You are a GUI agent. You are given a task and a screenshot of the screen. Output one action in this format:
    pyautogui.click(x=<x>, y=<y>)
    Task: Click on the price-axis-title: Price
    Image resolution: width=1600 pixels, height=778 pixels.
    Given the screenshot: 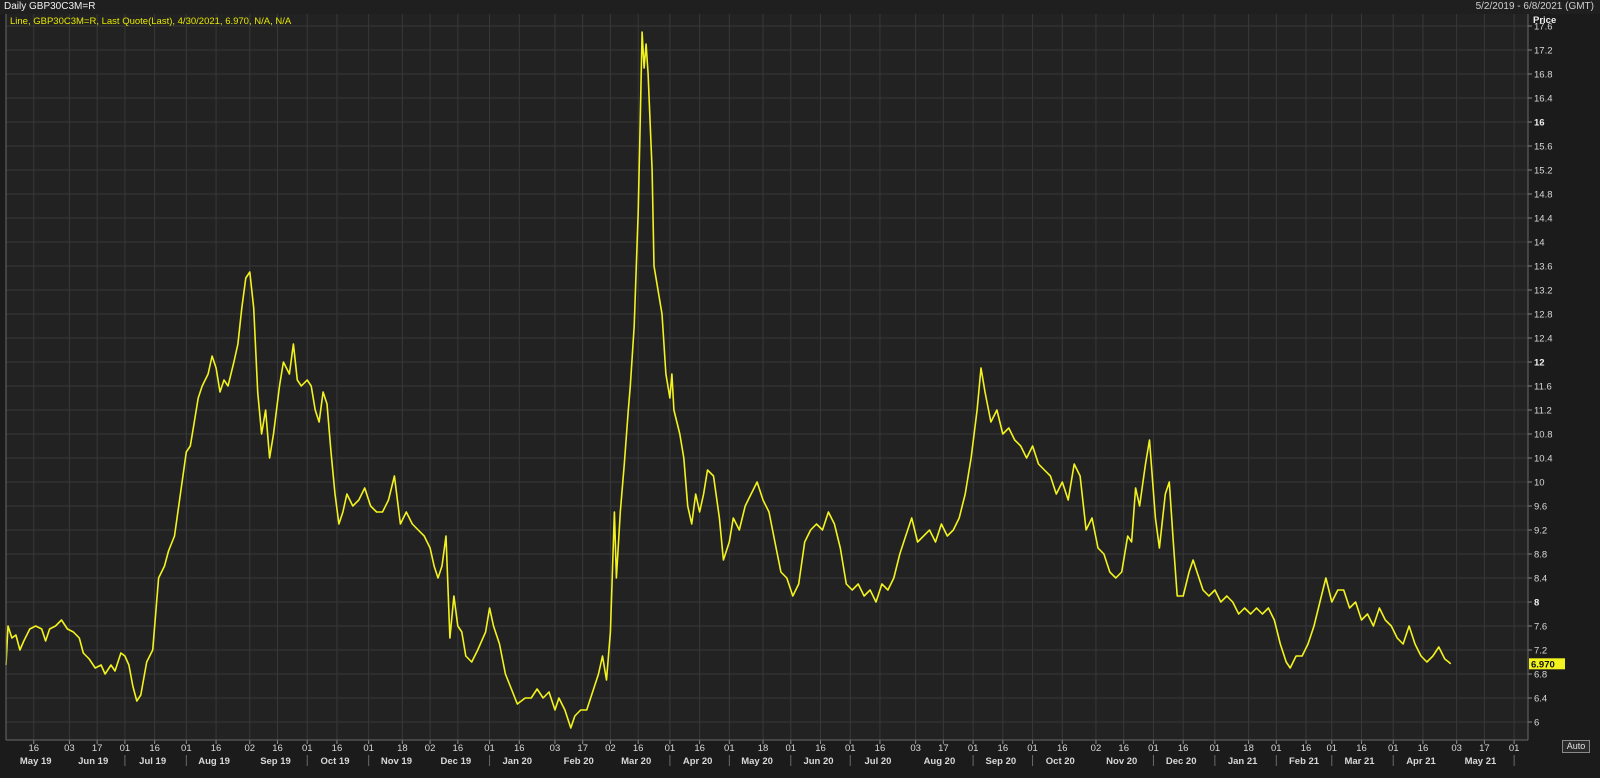 What is the action you would take?
    pyautogui.click(x=1544, y=20)
    